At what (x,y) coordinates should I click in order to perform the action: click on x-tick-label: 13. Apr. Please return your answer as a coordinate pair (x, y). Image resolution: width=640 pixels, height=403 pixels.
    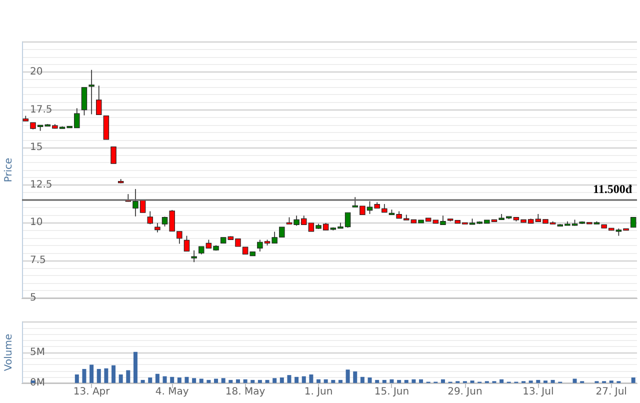
    Looking at the image, I should click on (92, 392).